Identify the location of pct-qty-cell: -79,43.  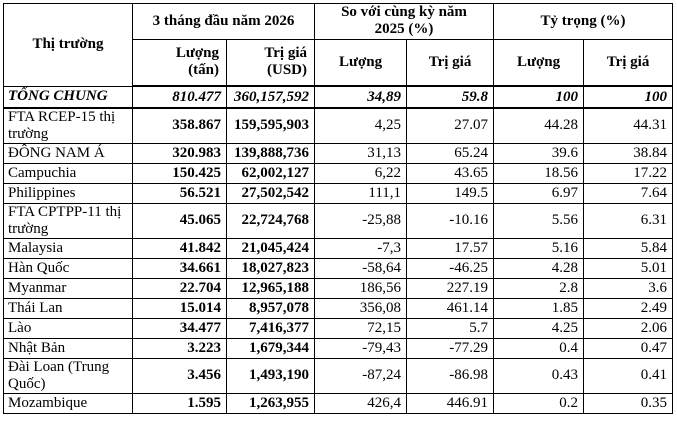
(361, 348).